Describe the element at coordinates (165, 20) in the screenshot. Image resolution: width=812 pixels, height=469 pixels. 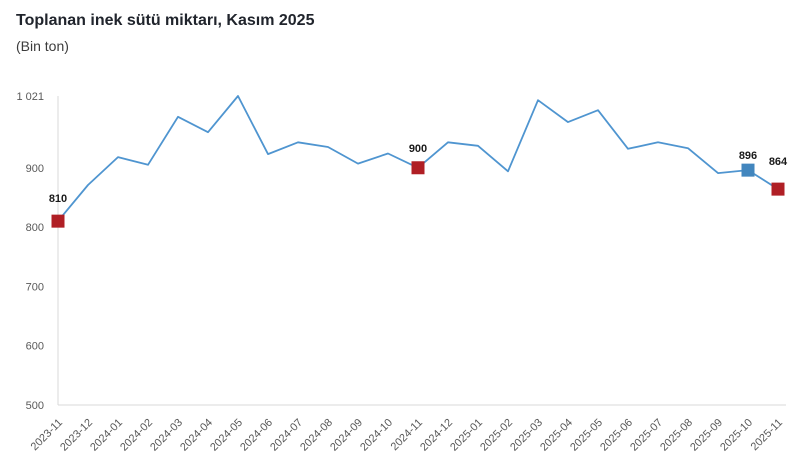
I see `chart-title: Toplanan inek sütü miktarı, Kasım 2025` at that location.